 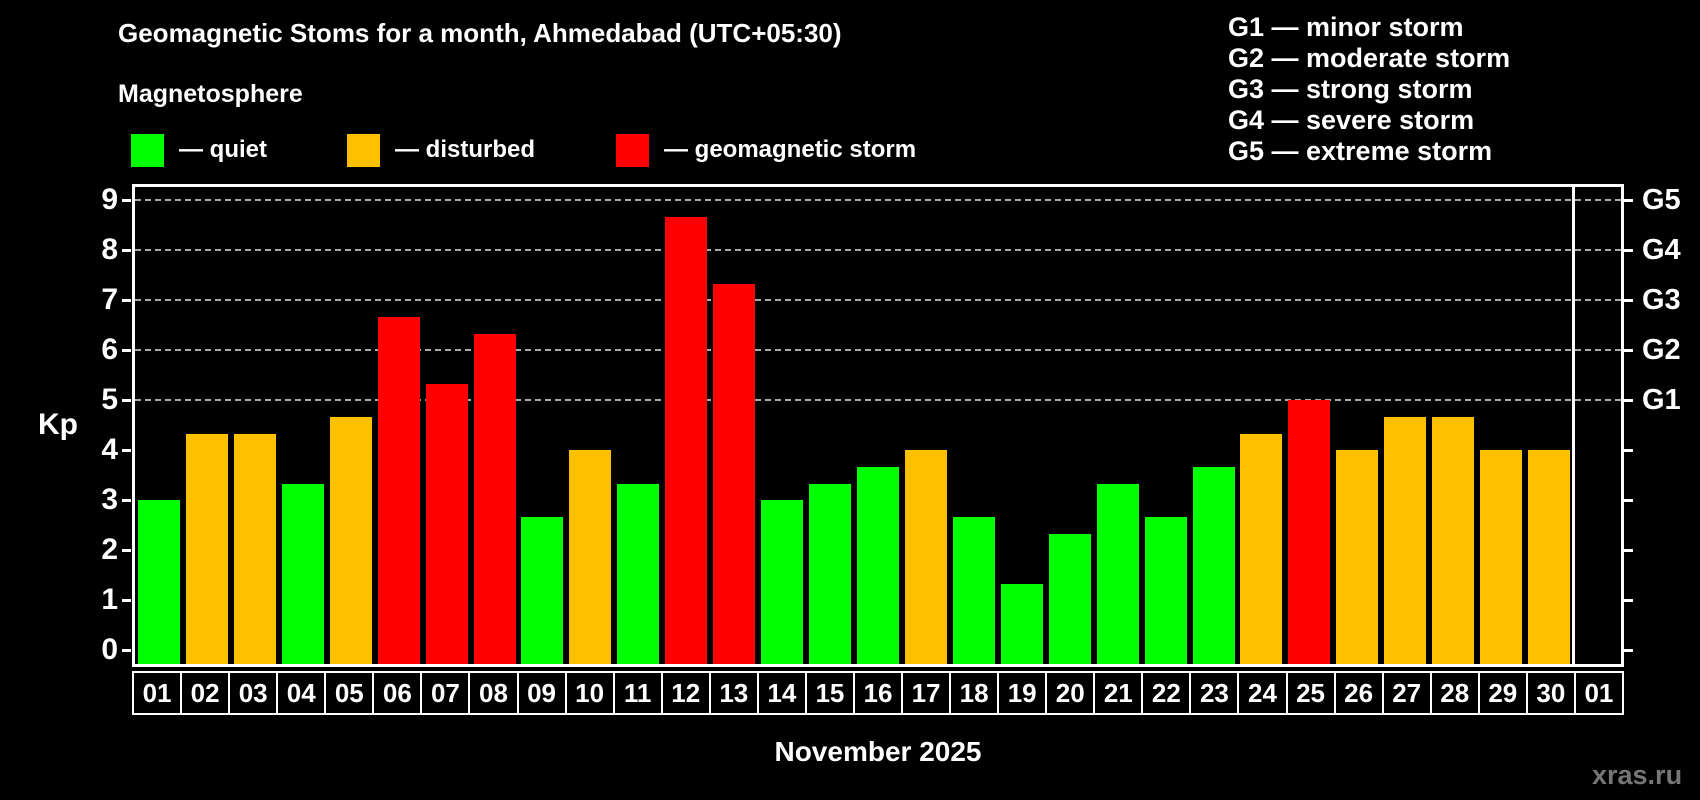 What do you see at coordinates (1598, 693) in the screenshot?
I see `day-label-01-next: 01` at bounding box center [1598, 693].